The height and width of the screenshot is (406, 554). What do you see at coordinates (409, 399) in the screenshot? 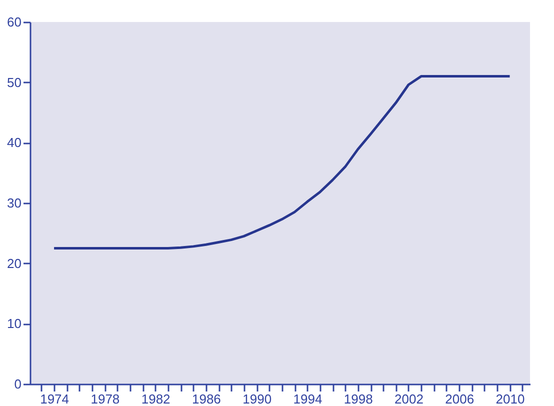
I see `x-tick-label: 2002` at bounding box center [409, 399].